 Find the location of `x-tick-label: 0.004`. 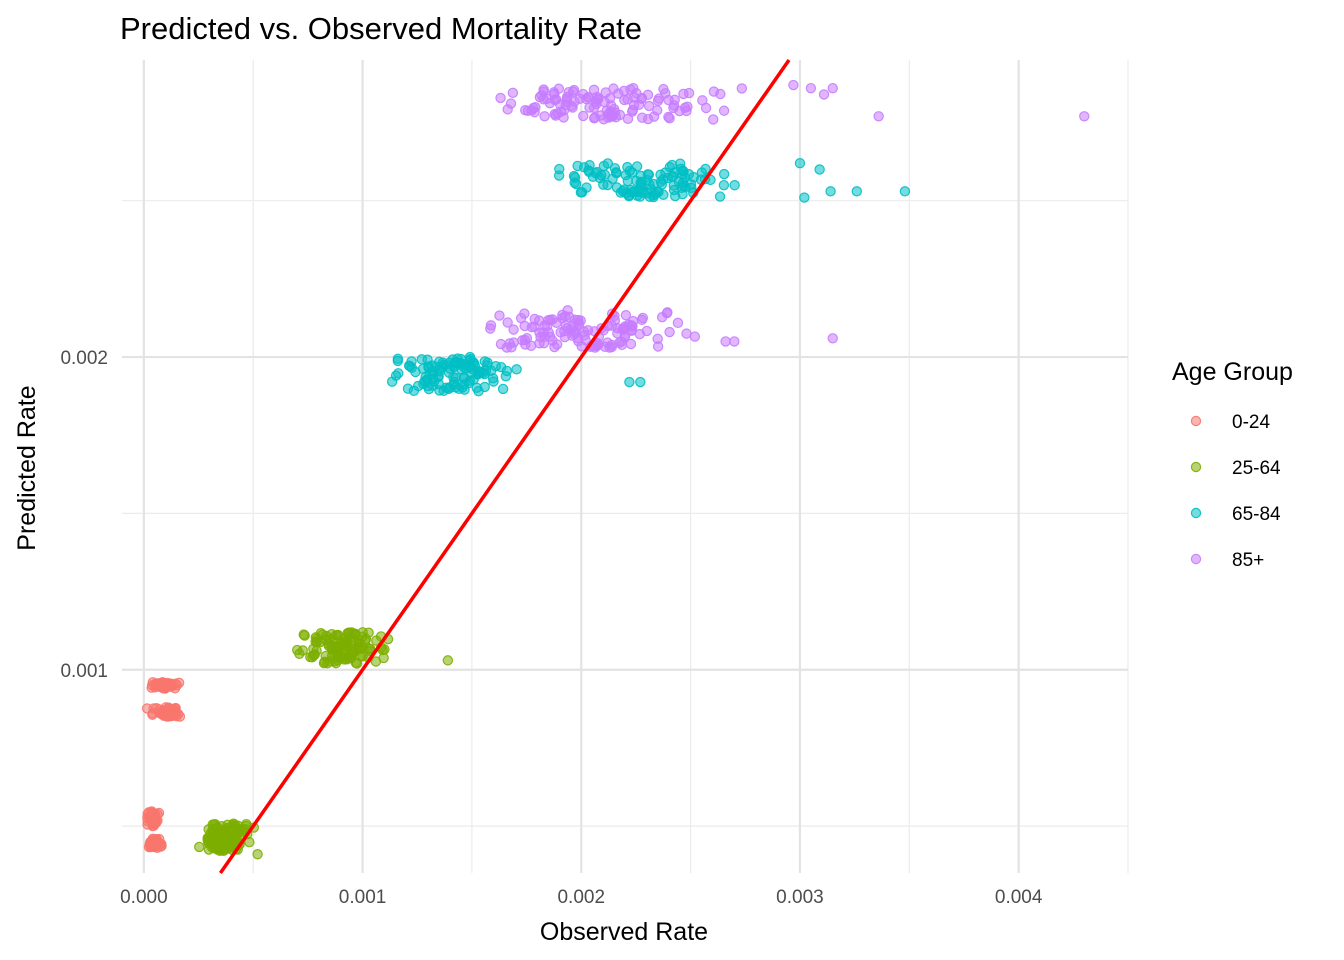

x-tick-label: 0.004 is located at coordinates (1019, 897).